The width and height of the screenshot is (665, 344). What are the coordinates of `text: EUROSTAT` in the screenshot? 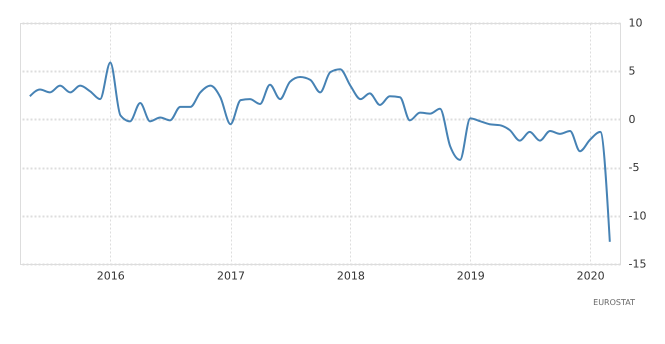 It's located at (614, 302).